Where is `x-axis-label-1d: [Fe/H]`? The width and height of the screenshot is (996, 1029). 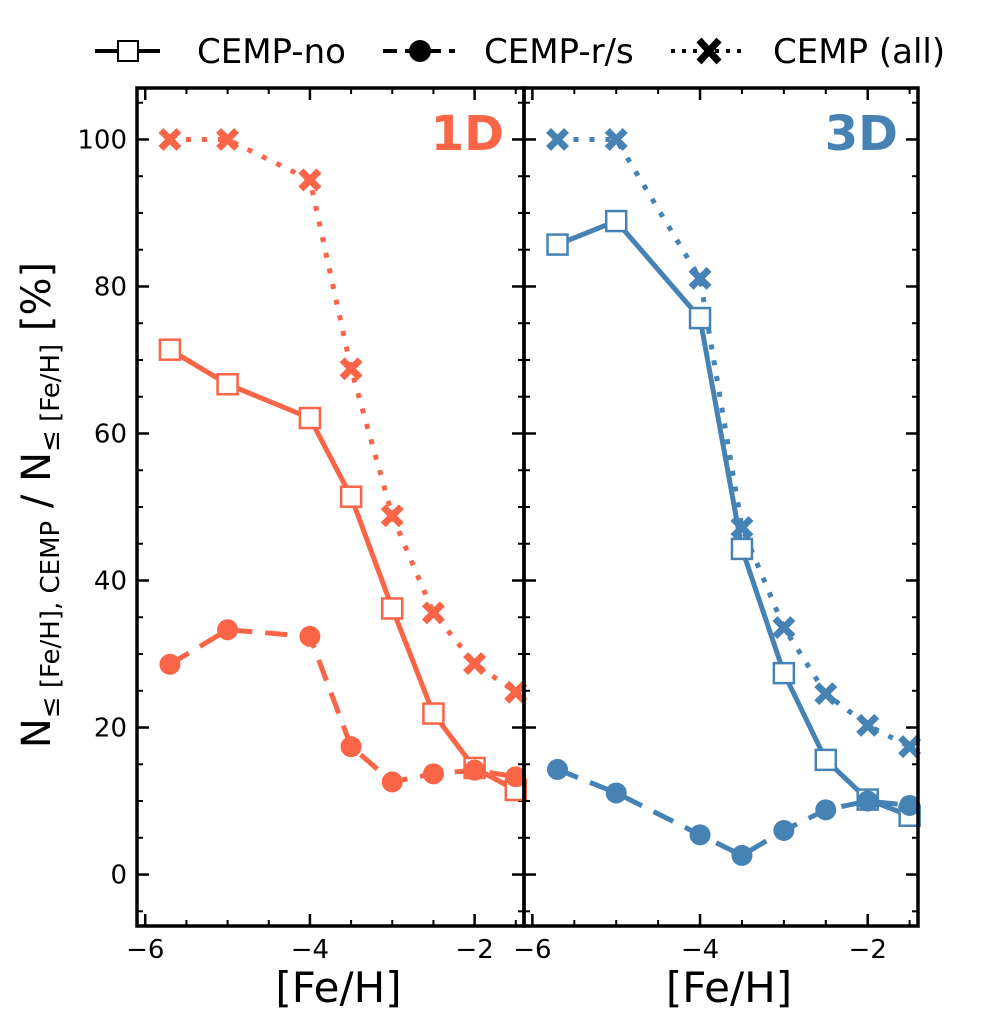 x-axis-label-1d: [Fe/H] is located at coordinates (338, 987).